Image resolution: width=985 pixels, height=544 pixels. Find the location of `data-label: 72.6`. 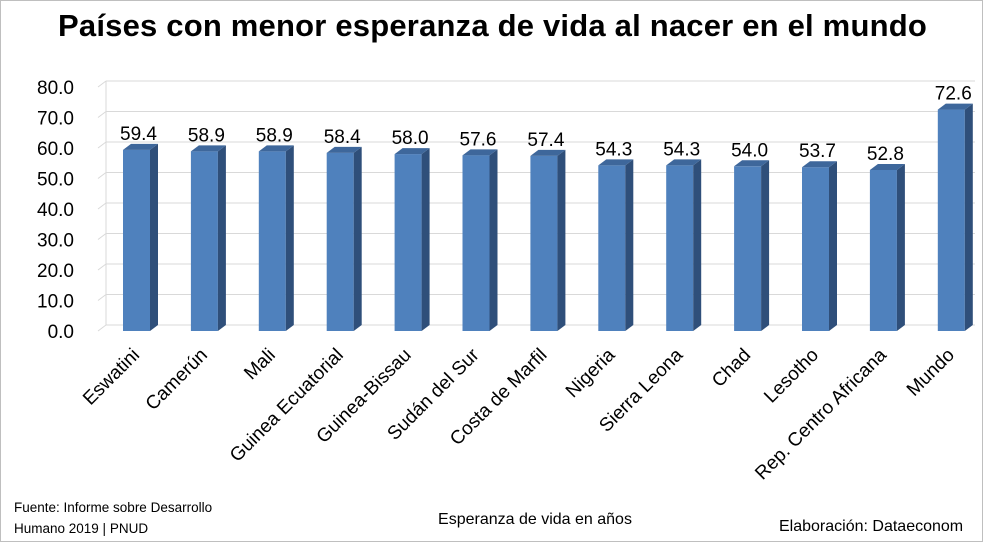

data-label: 72.6 is located at coordinates (953, 94).